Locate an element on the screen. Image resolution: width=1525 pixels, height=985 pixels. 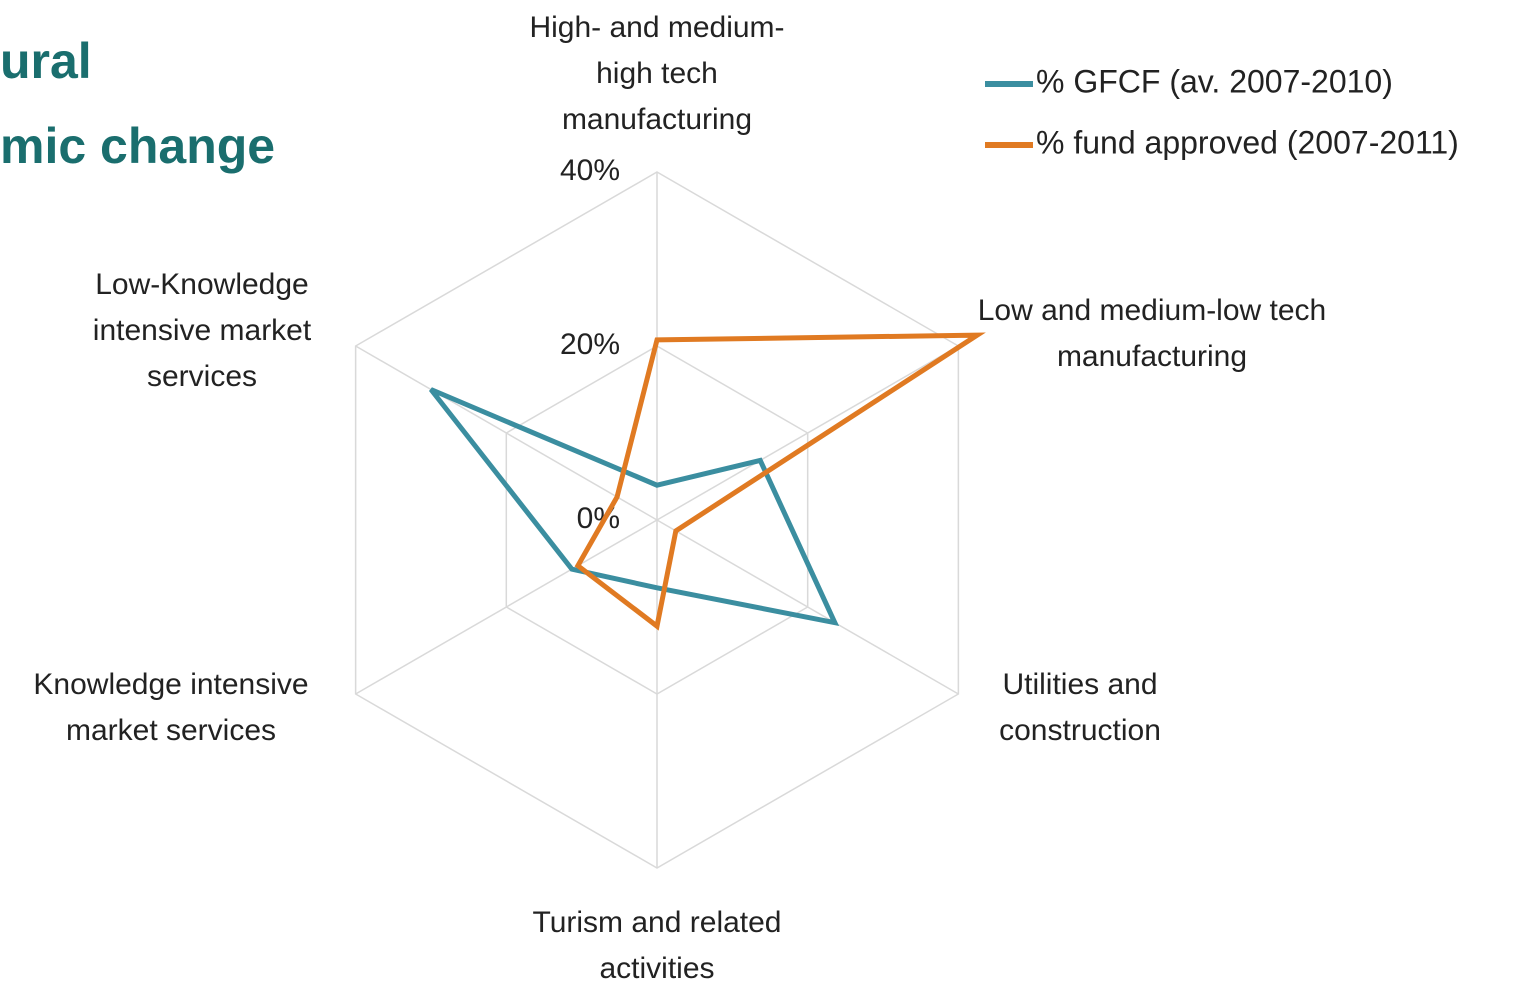
legend-label: % GFCF (av. 2007-2010) is located at coordinates (1214, 81).